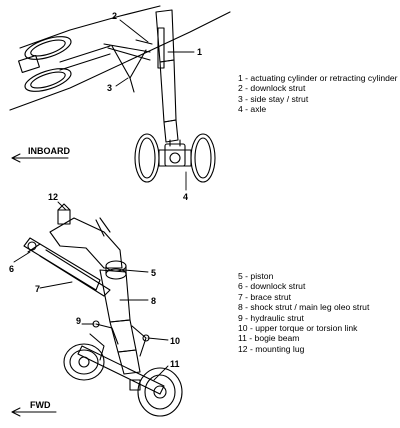 Image resolution: width=400 pixels, height=428 pixels. Describe the element at coordinates (40, 158) in the screenshot. I see `inboard-arrow-icon` at that location.